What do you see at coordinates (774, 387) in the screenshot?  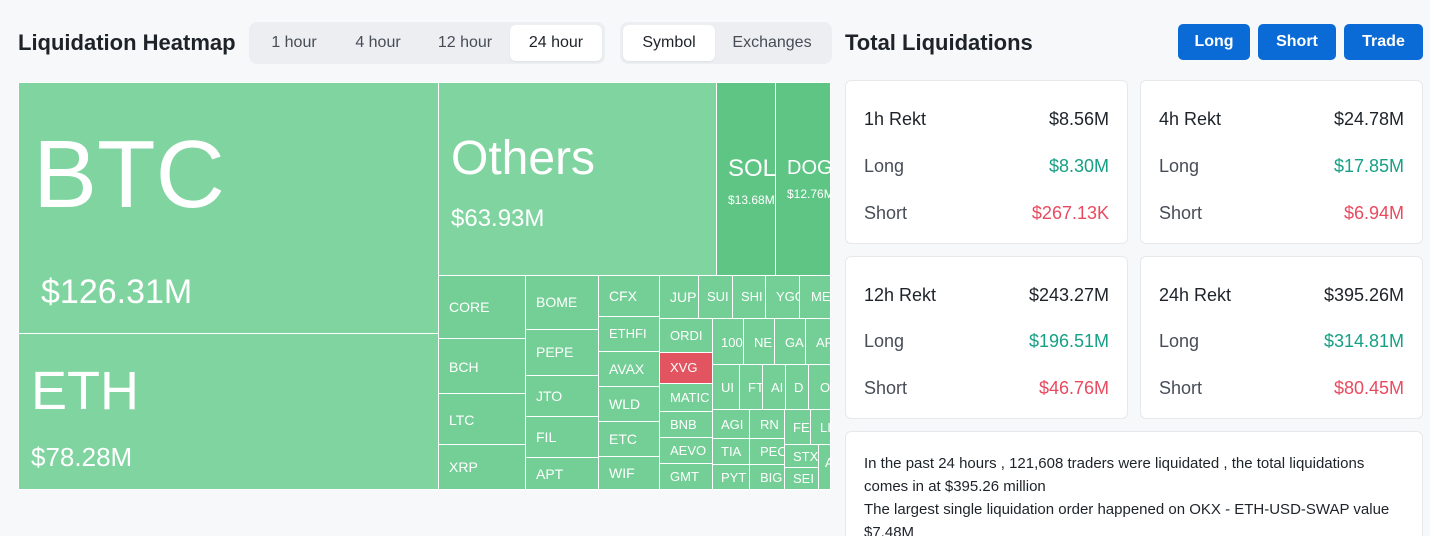 I see `heatmap-cell-al: AI` at bounding box center [774, 387].